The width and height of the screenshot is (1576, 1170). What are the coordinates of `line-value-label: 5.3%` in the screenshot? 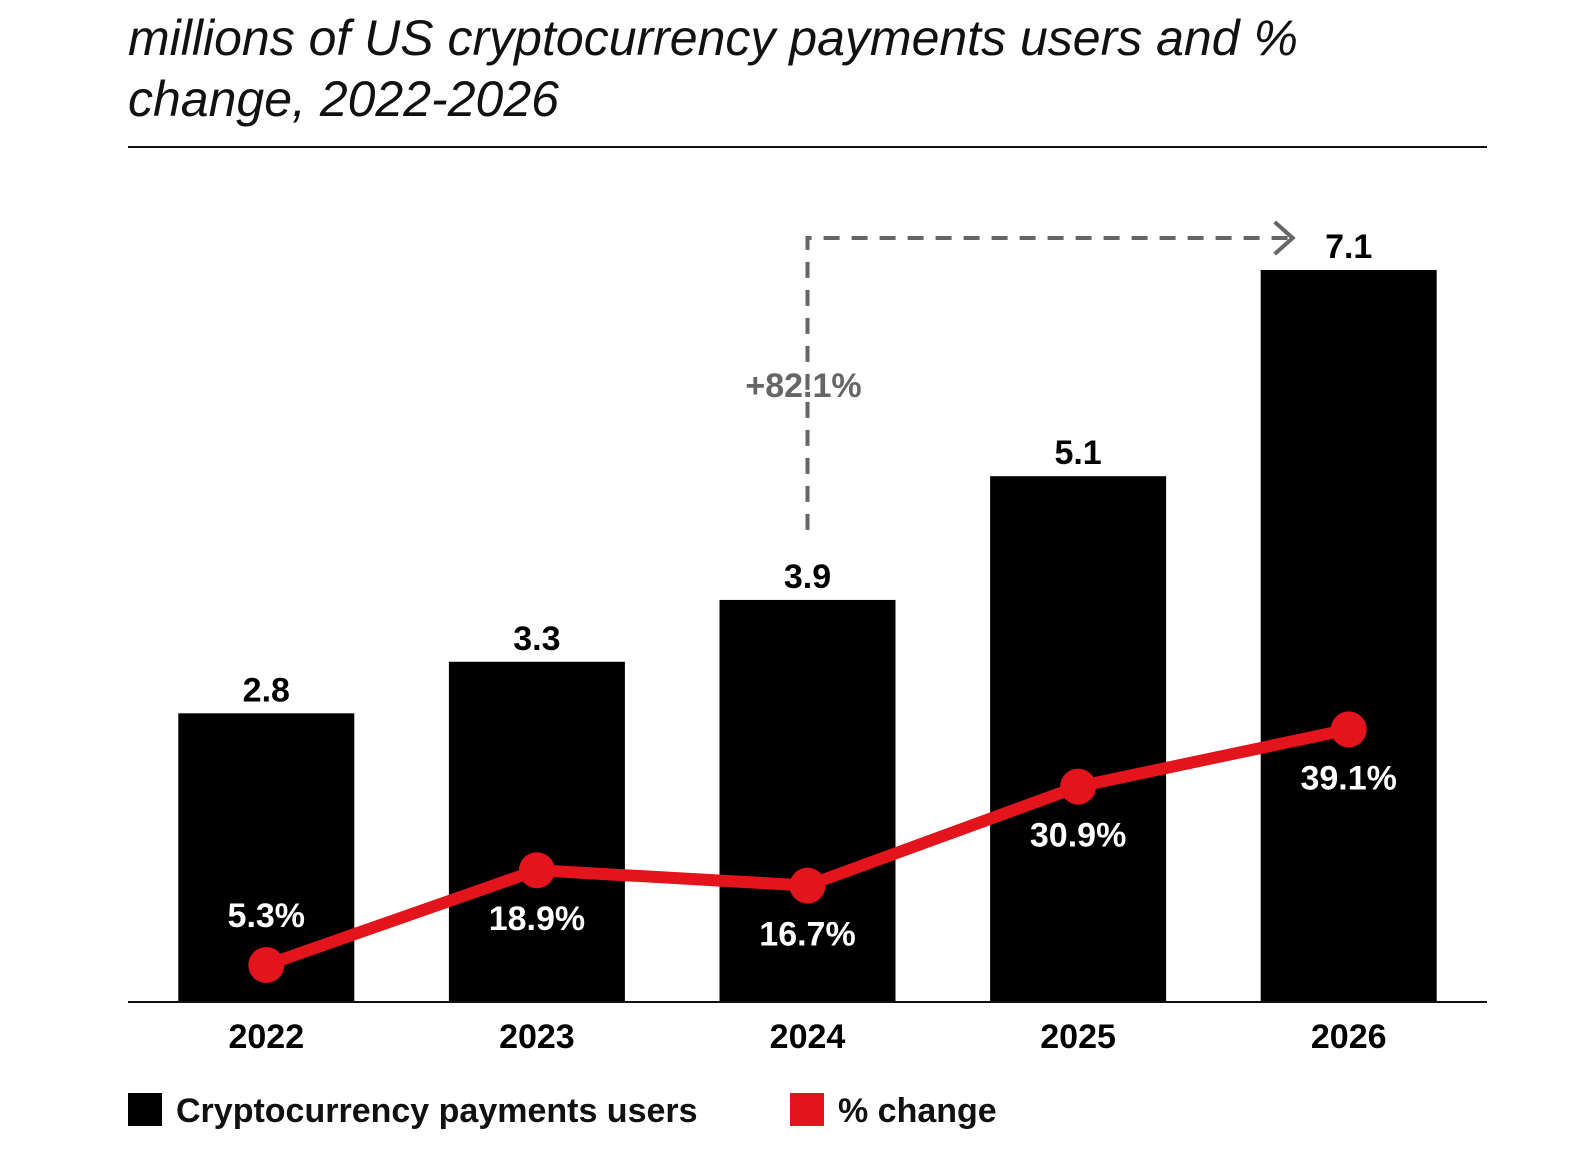 It's located at (267, 916).